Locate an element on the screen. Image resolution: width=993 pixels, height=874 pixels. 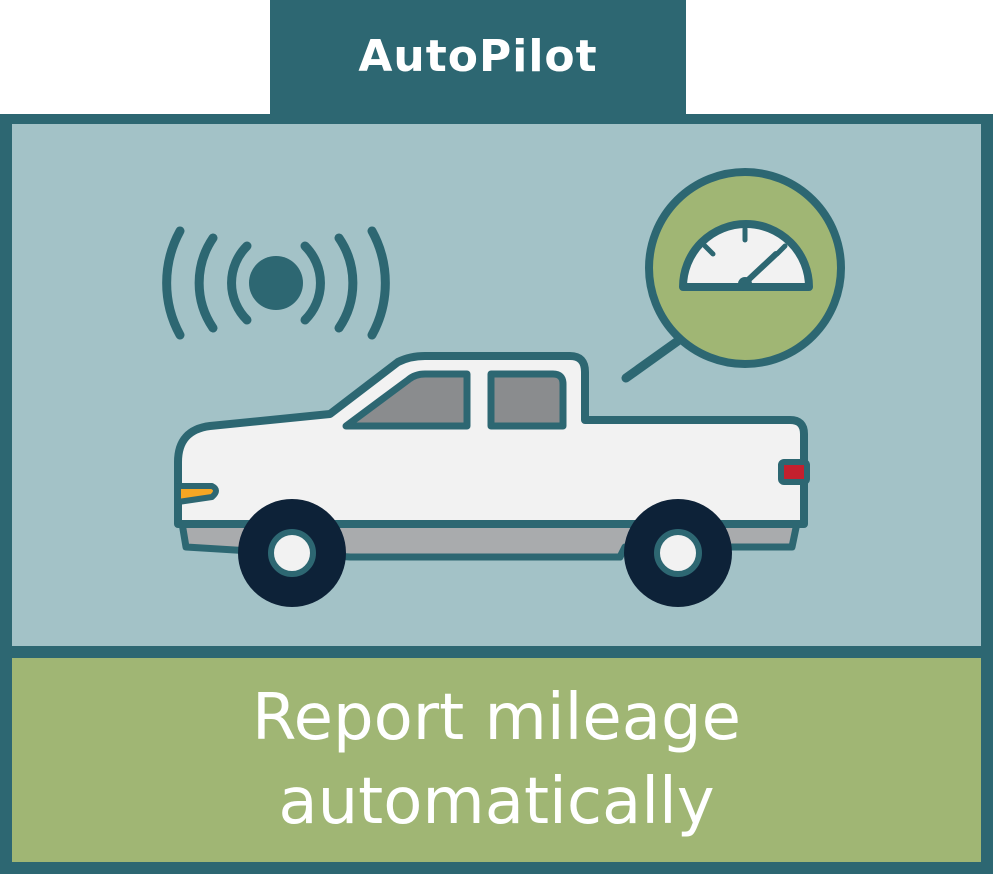
caption-line-1: Report mileage is located at coordinates (496, 718).